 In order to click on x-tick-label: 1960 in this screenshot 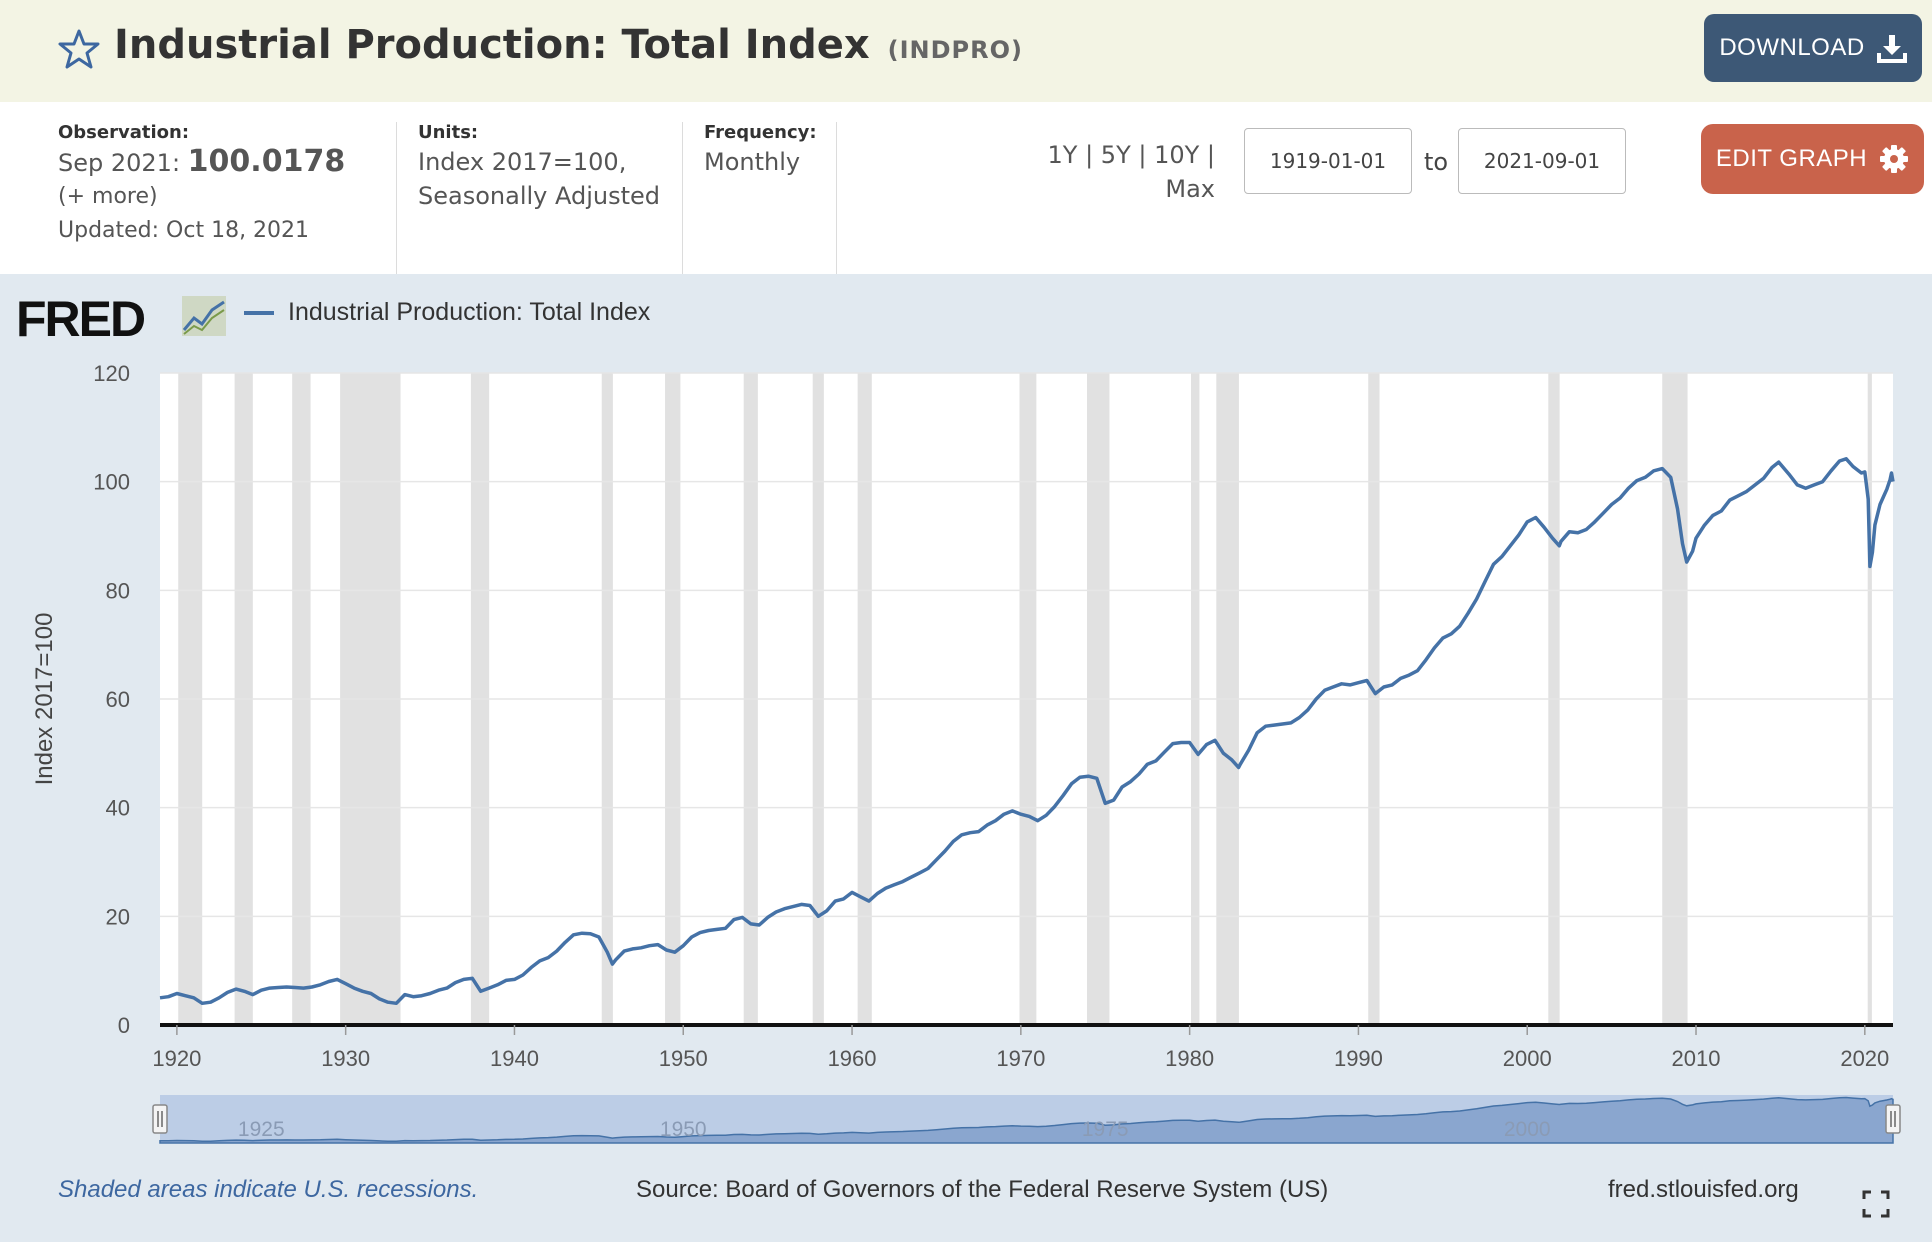, I will do `click(852, 1058)`.